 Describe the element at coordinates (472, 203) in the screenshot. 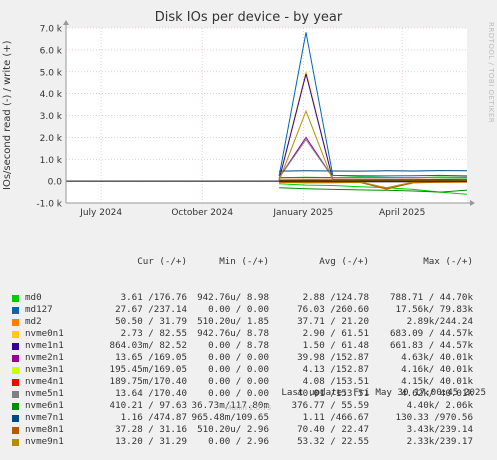

I see `x-axis-arrow` at that location.